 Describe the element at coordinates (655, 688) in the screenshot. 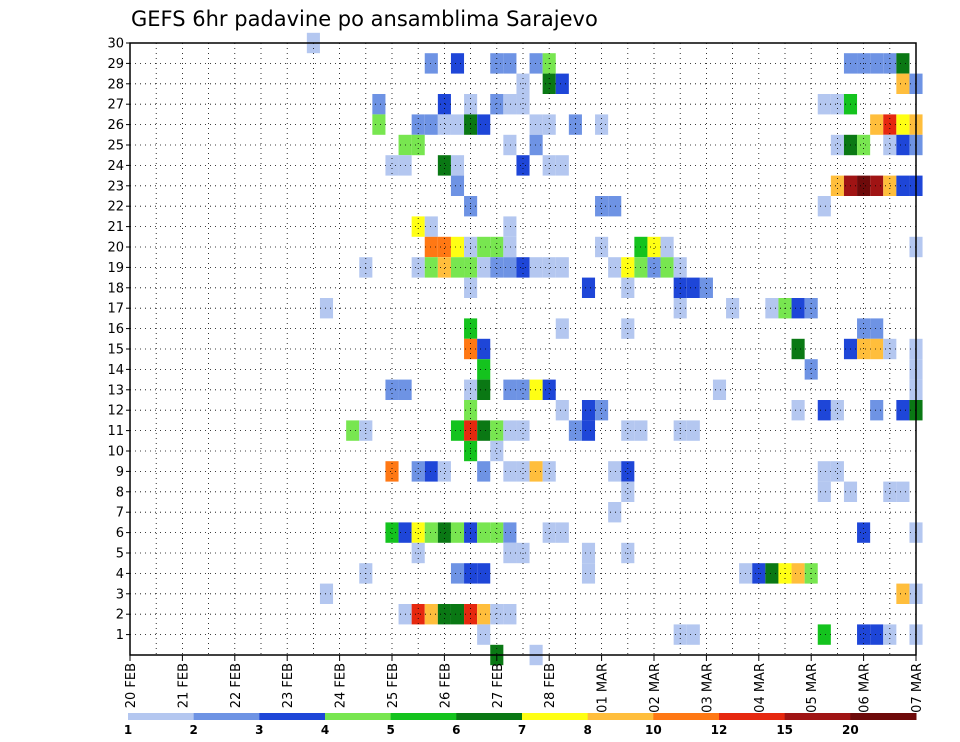

I see `x-tick-label: 02 MAR` at that location.